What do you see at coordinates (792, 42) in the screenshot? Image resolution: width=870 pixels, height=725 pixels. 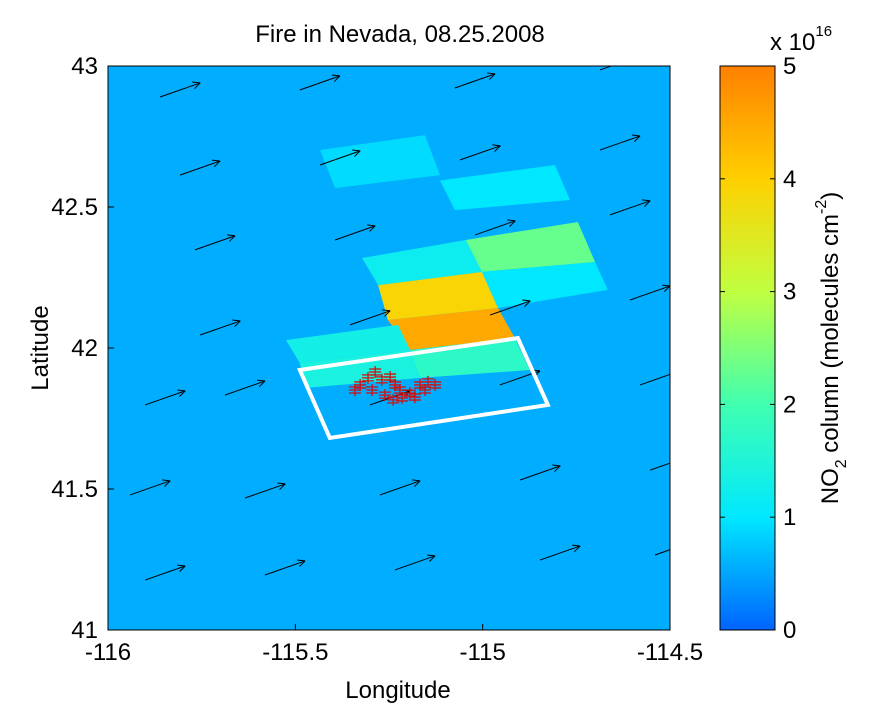 I see `multiplier-text: x 10` at bounding box center [792, 42].